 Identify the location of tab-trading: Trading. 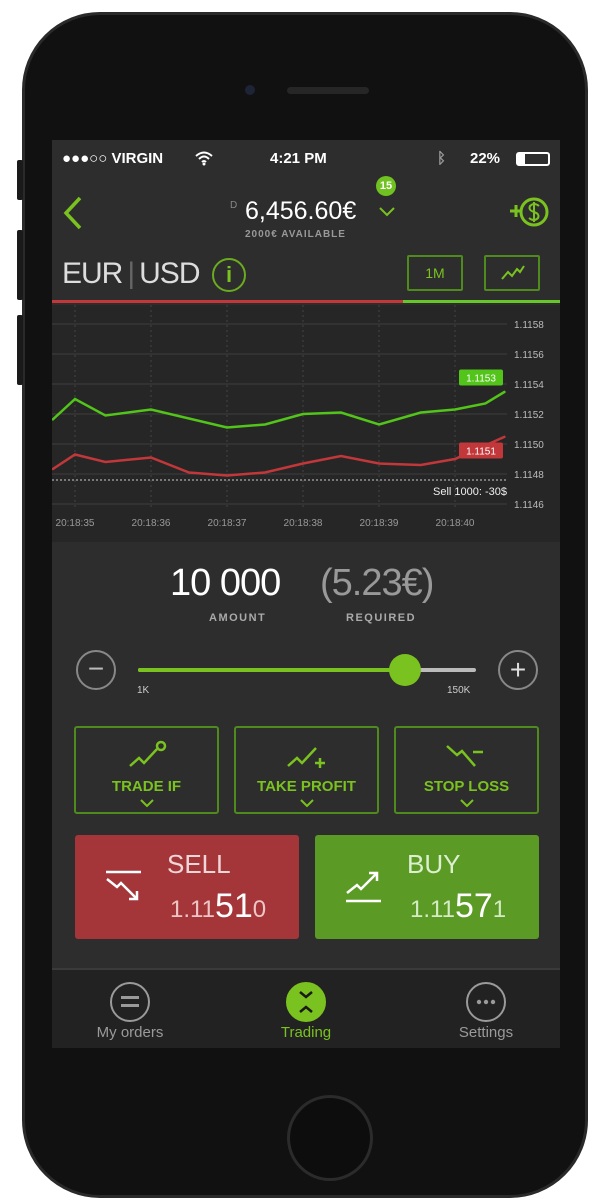
(306, 1005).